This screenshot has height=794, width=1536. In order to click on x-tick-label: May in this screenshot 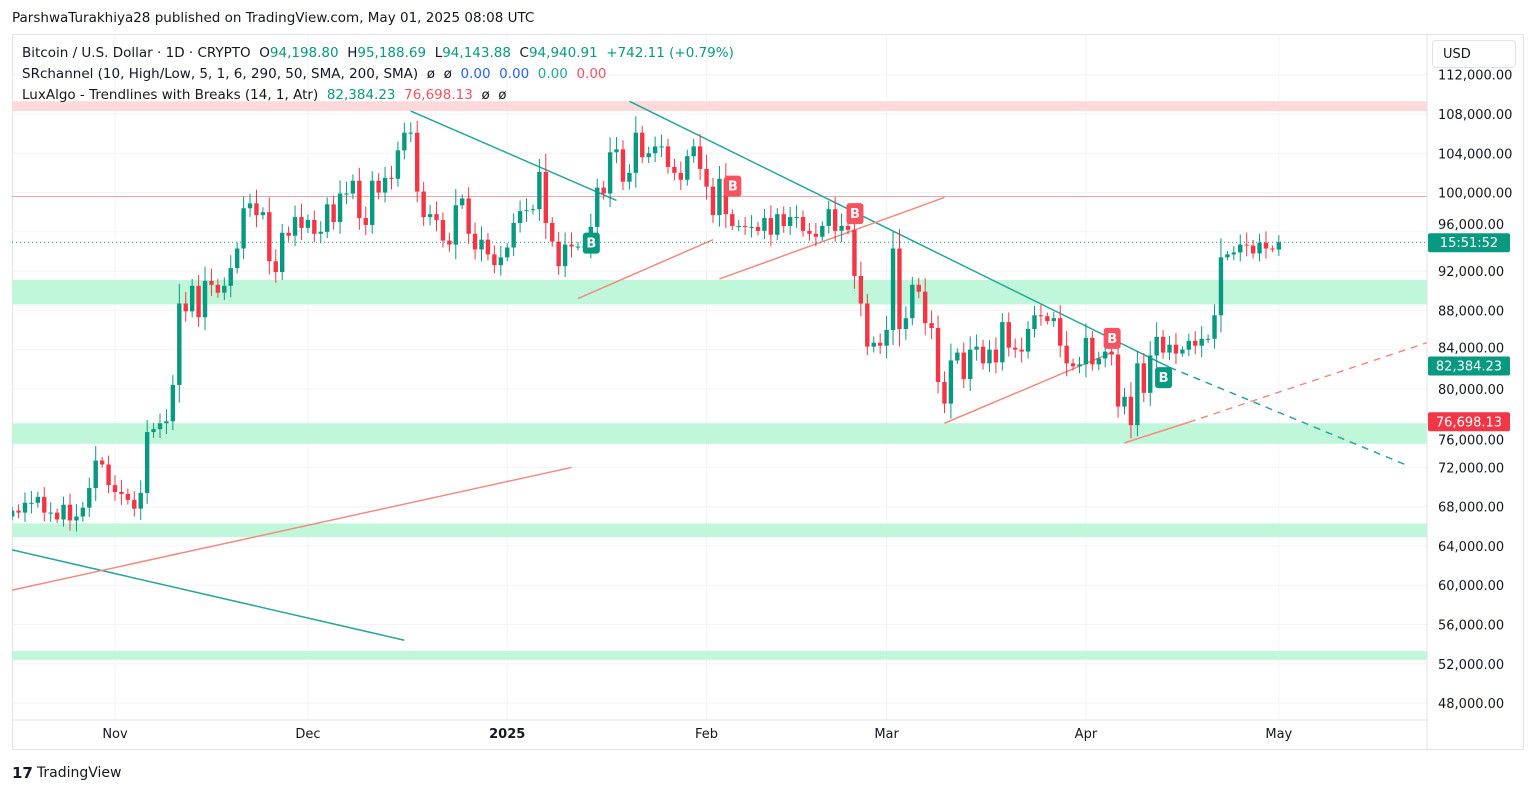, I will do `click(1278, 734)`.